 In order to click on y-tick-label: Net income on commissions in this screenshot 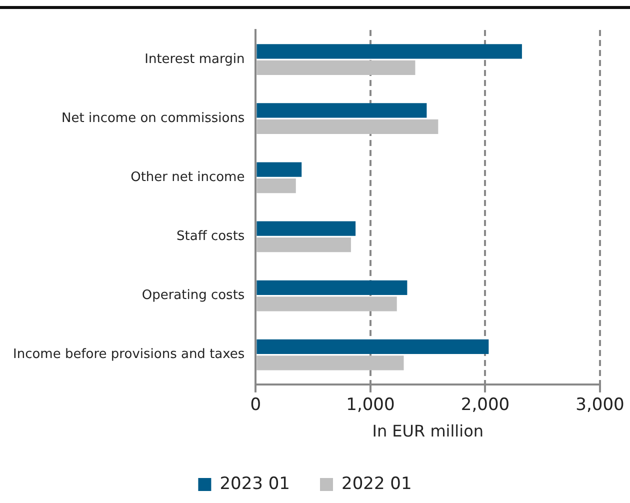, I will do `click(153, 118)`.